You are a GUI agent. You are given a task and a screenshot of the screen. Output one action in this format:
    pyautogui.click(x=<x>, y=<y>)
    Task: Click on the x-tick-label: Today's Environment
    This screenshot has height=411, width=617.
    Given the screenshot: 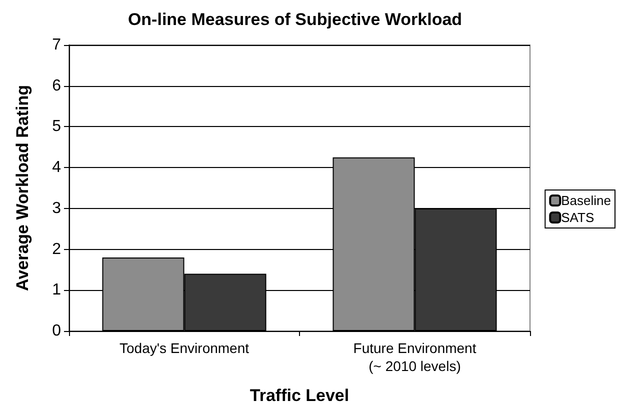 What is the action you would take?
    pyautogui.click(x=184, y=348)
    